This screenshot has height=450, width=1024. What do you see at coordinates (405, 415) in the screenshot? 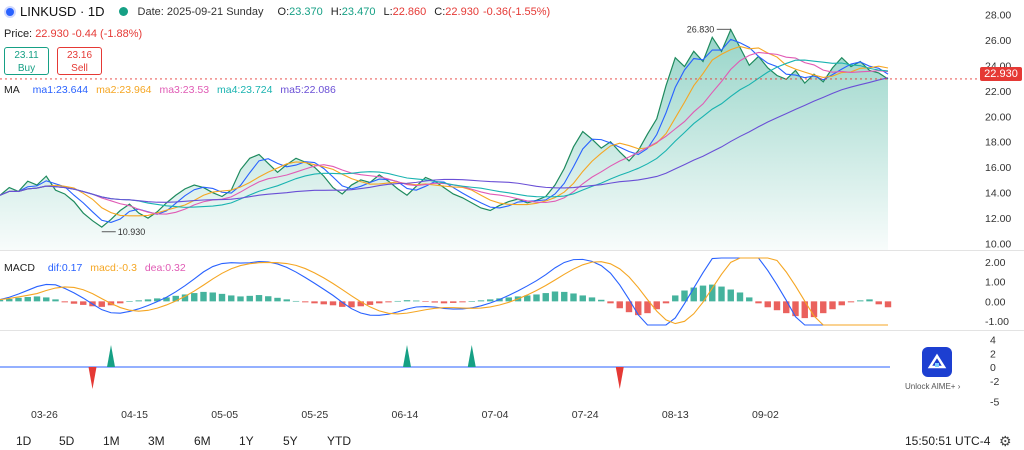
I see `x-axis-tick: 06-14` at bounding box center [405, 415].